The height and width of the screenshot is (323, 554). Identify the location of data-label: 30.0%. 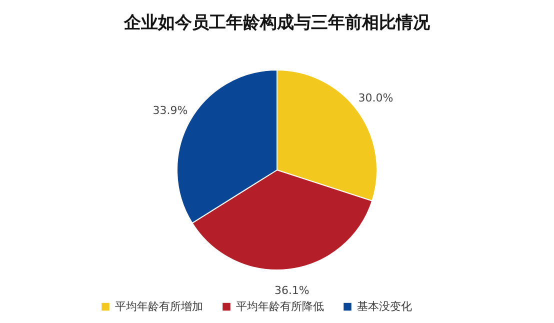
(376, 97).